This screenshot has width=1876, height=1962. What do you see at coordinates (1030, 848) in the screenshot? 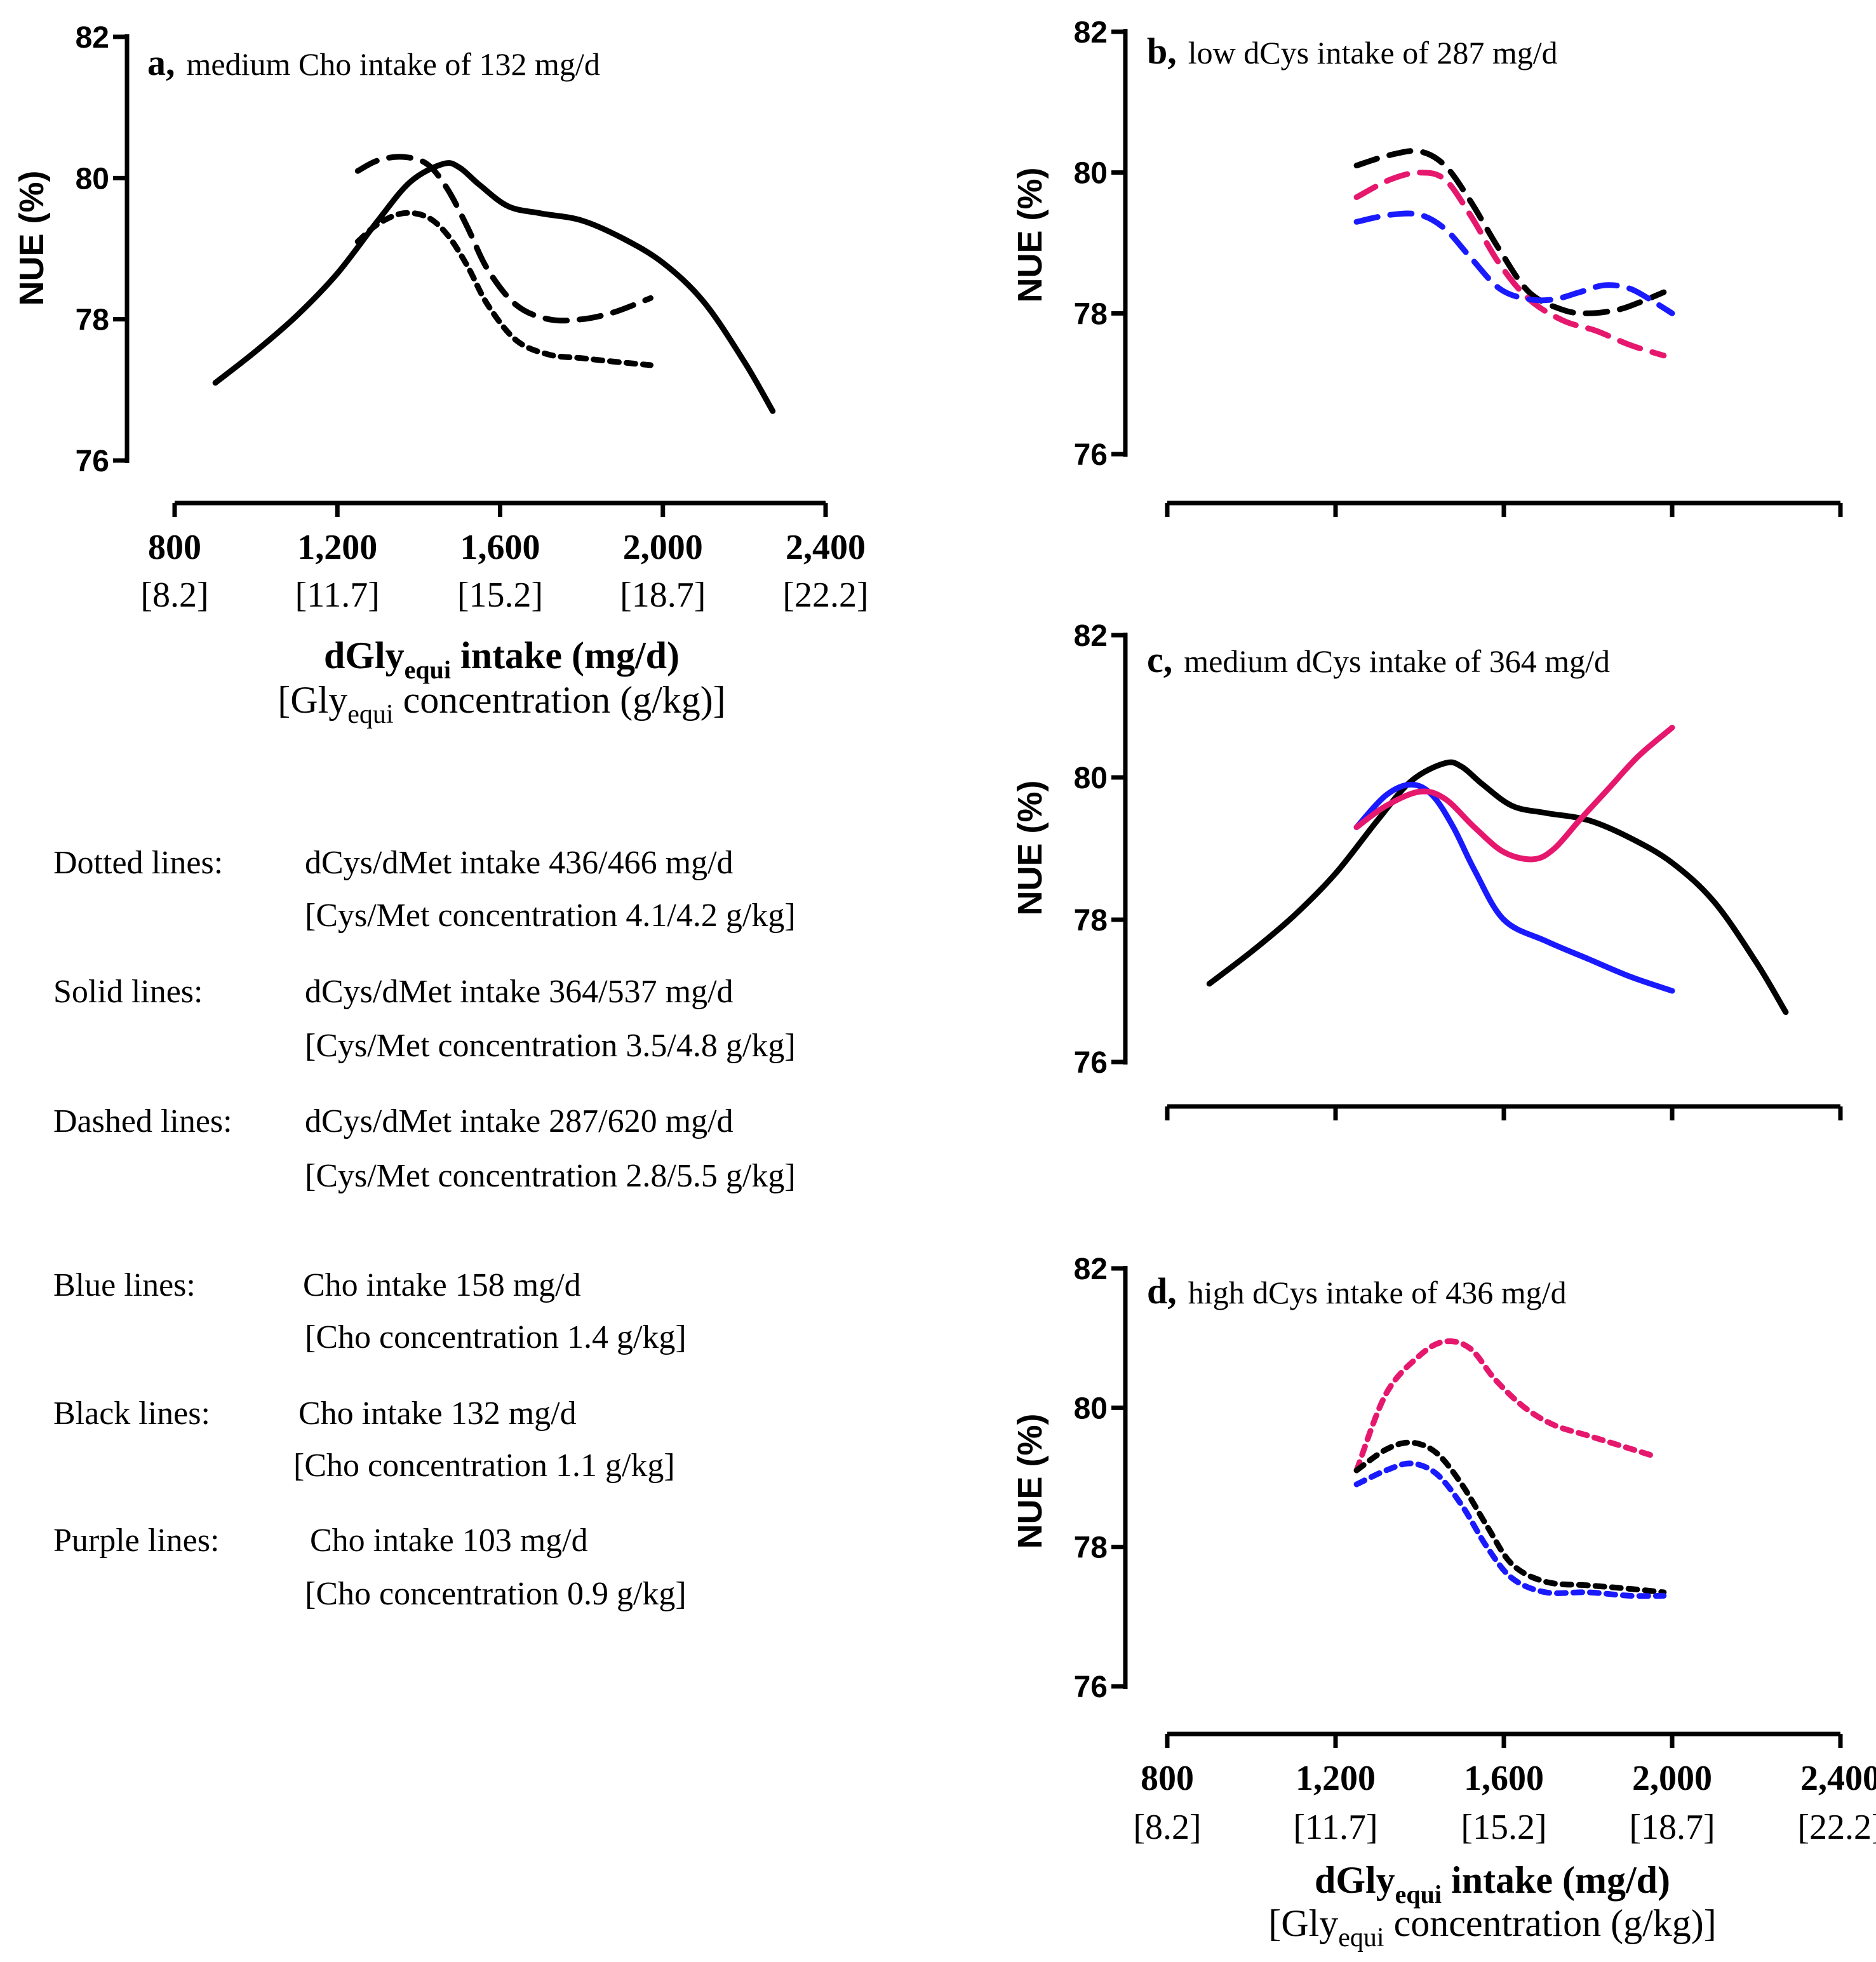
I see `y-axis-label-c: NUE (%)` at bounding box center [1030, 848].